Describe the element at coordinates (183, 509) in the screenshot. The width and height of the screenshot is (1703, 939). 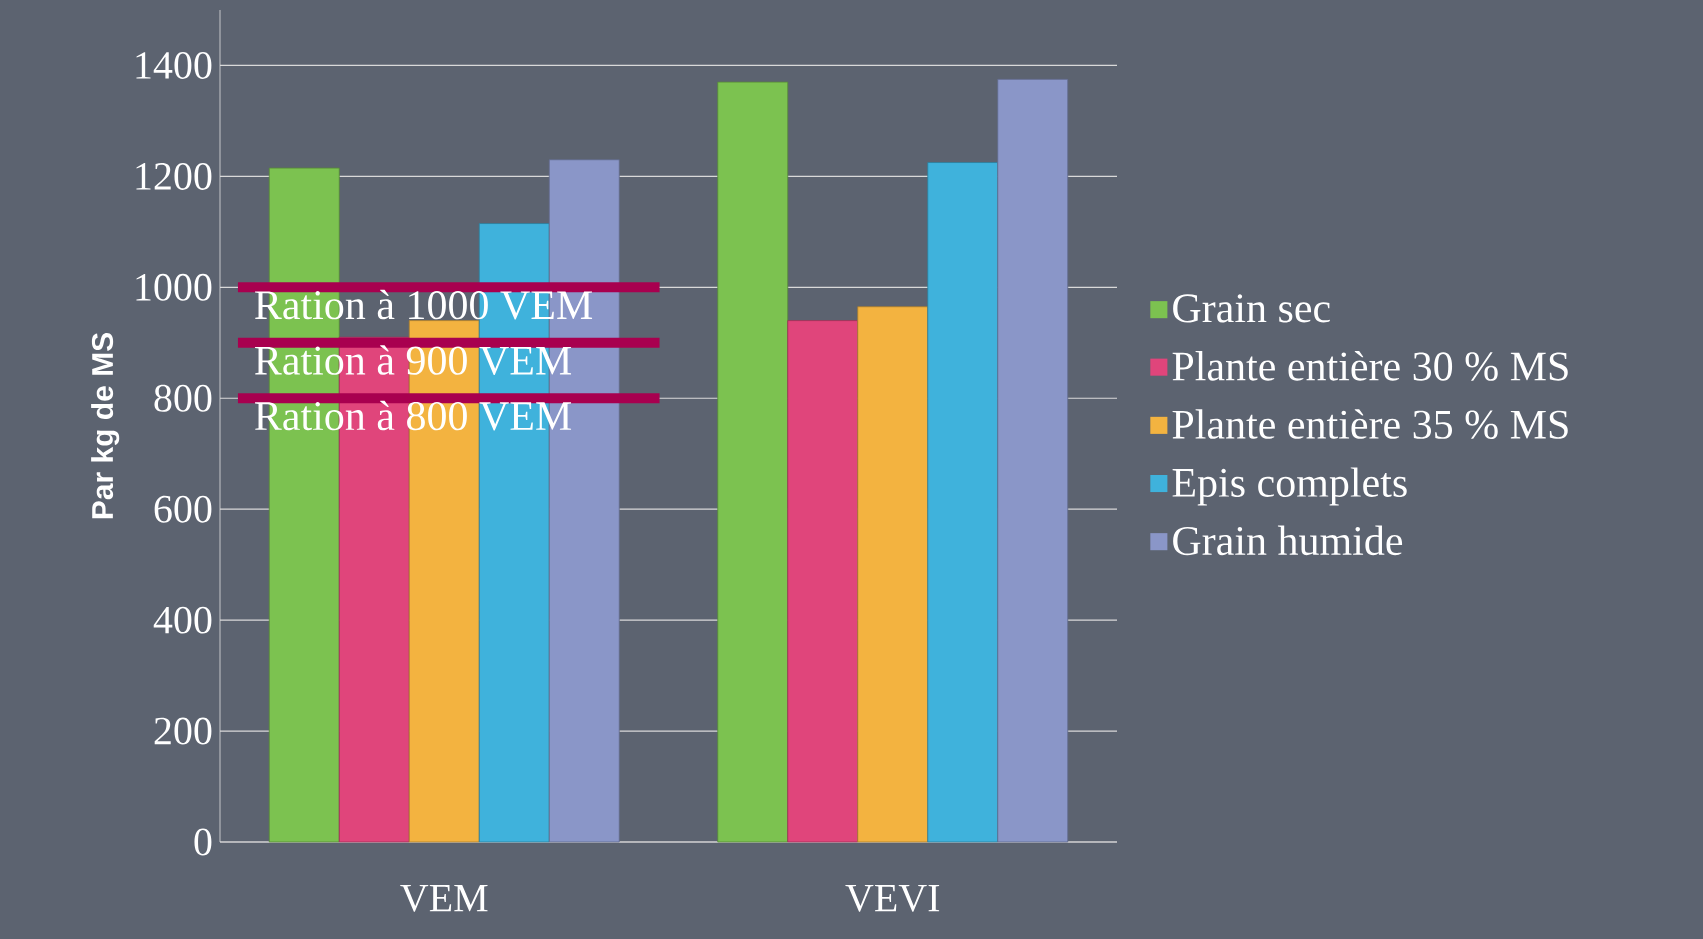
I see `y-tick-label: 600` at that location.